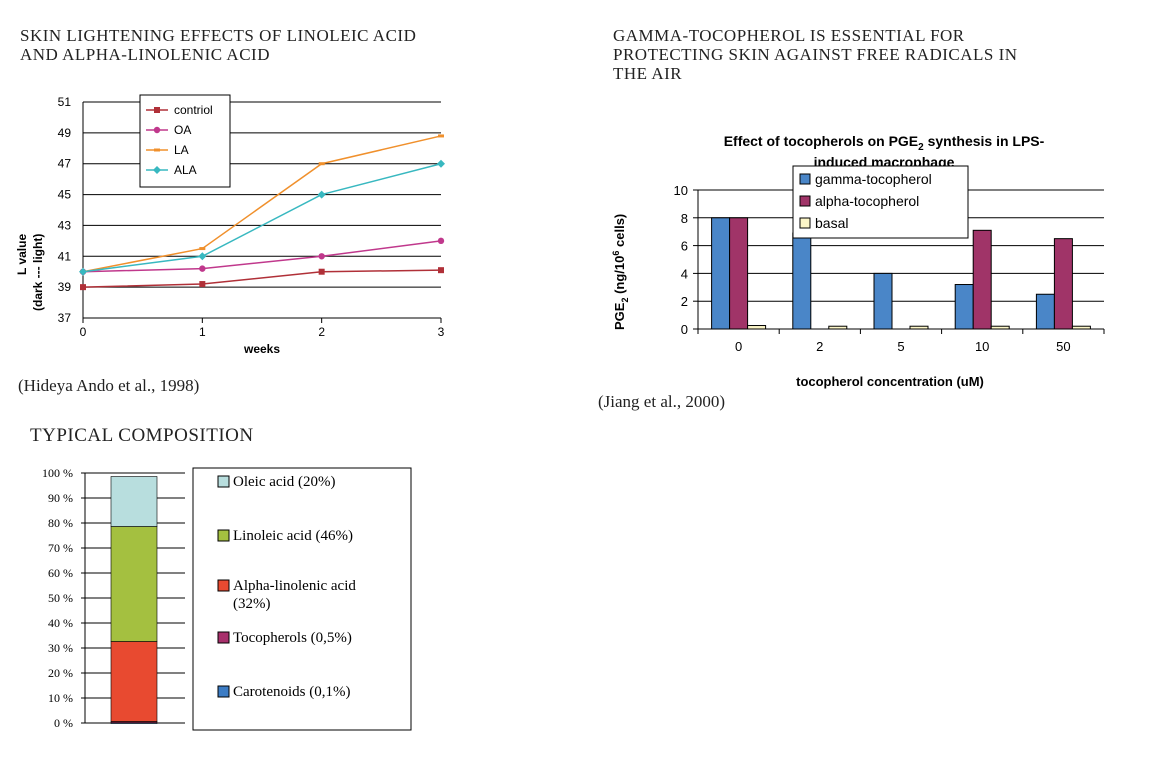 The width and height of the screenshot is (1158, 776). What do you see at coordinates (63, 723) in the screenshot?
I see `composition-y-tick-label: 0 %` at bounding box center [63, 723].